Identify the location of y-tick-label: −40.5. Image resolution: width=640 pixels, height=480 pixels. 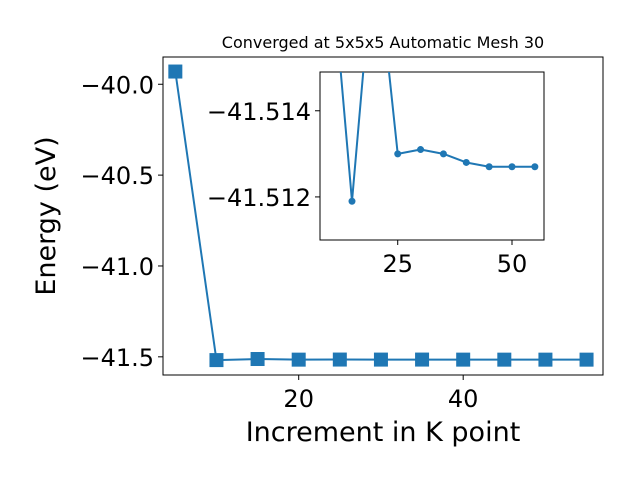
(117, 176).